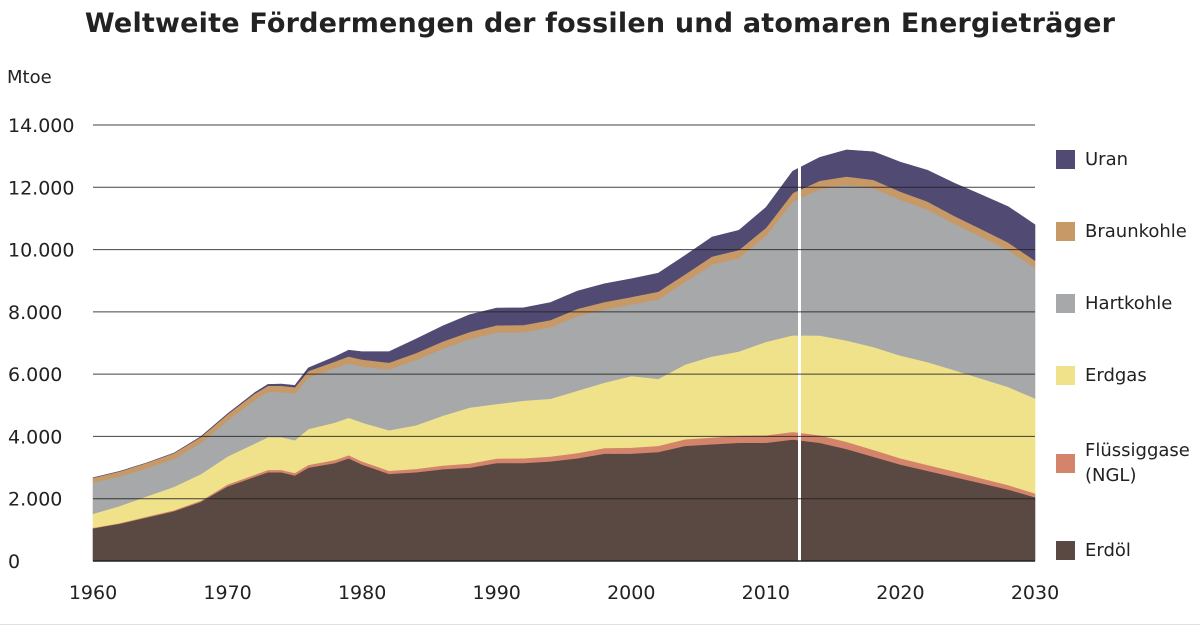 This screenshot has width=1200, height=630. I want to click on x-tick-label: 2010, so click(766, 593).